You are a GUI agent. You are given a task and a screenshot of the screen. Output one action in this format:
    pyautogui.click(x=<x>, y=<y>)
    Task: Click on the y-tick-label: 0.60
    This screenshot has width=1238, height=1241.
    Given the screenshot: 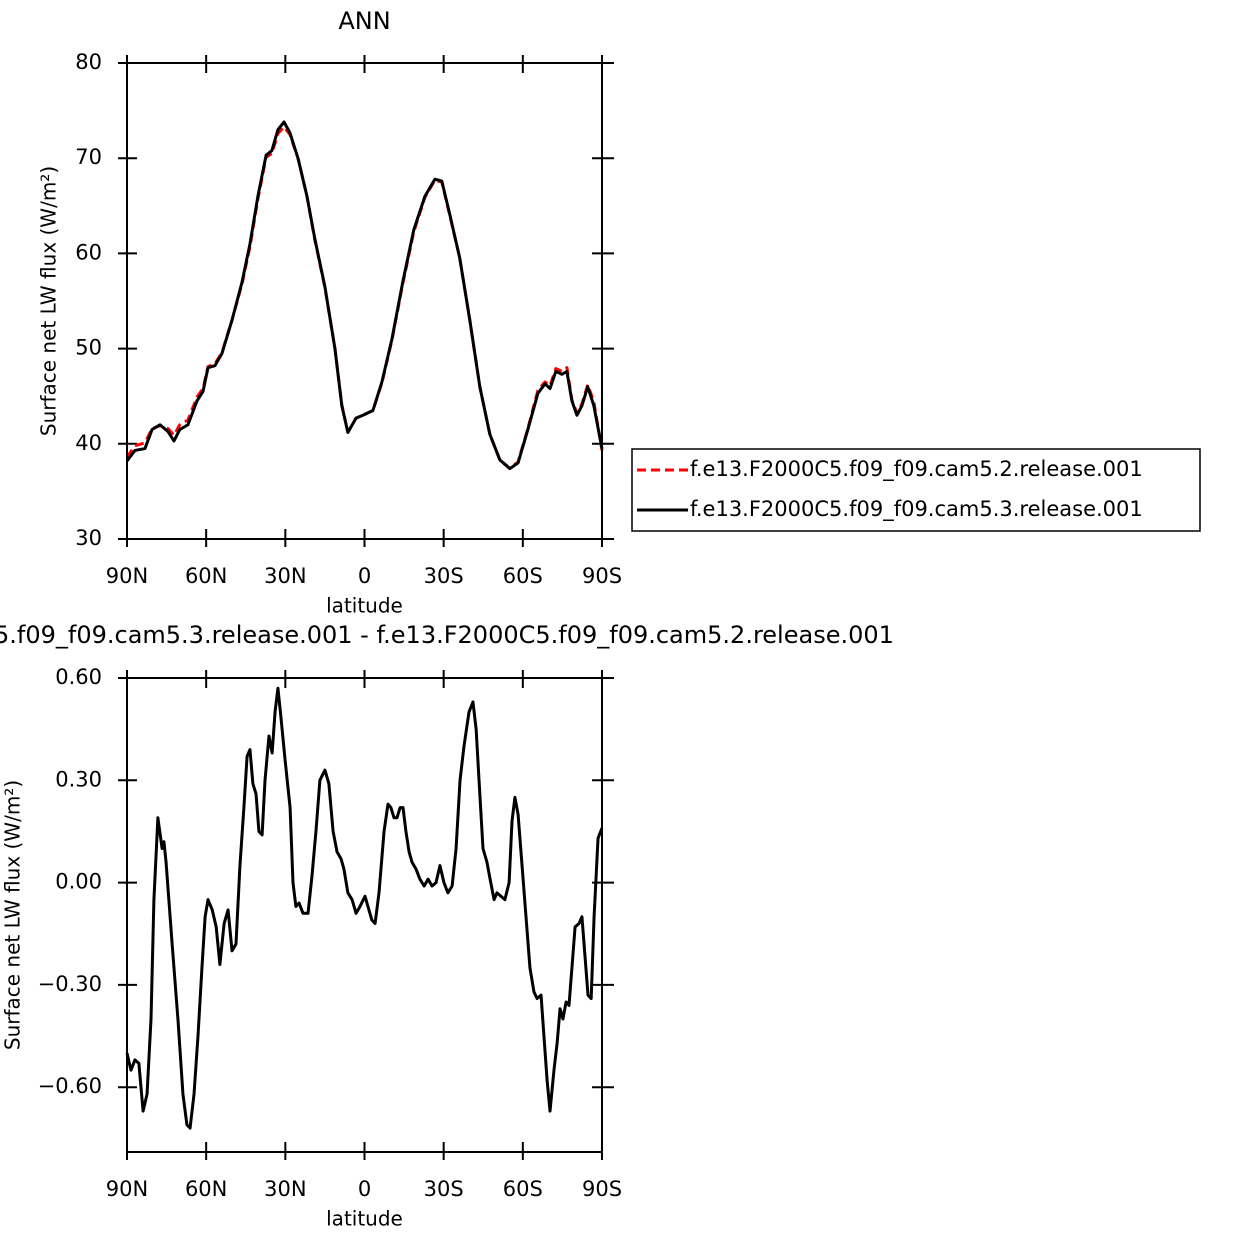 What is the action you would take?
    pyautogui.click(x=78, y=677)
    